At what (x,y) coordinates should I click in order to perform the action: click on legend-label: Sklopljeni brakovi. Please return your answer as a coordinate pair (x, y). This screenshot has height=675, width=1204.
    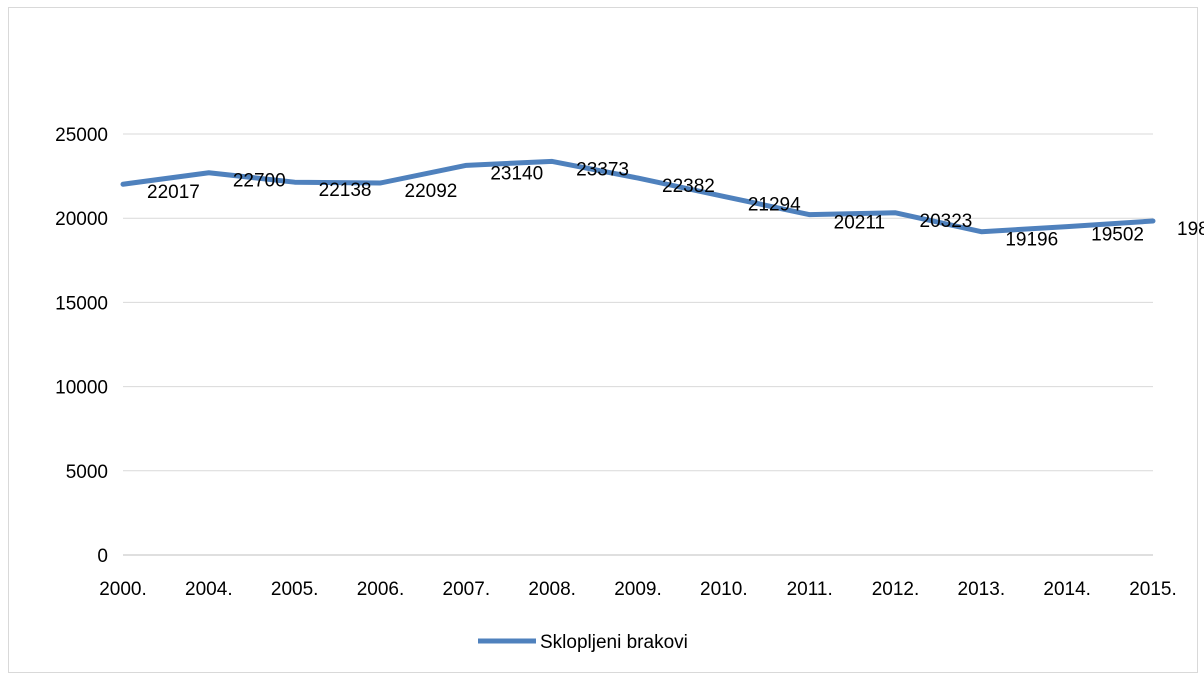
    Looking at the image, I should click on (614, 642).